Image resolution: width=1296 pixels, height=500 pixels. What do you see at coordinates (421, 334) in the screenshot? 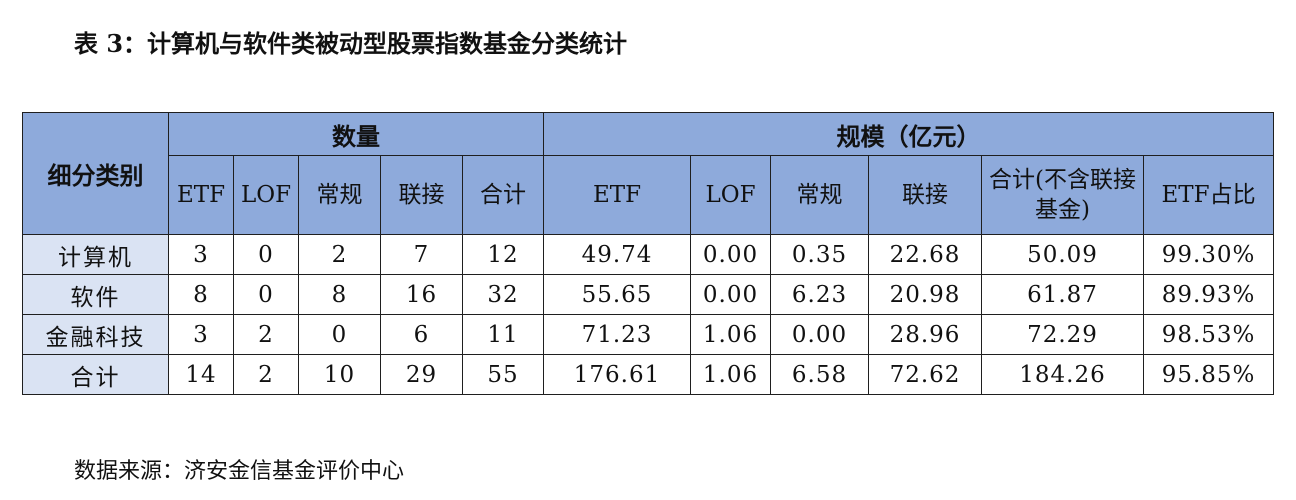
I see `cell: 6` at bounding box center [421, 334].